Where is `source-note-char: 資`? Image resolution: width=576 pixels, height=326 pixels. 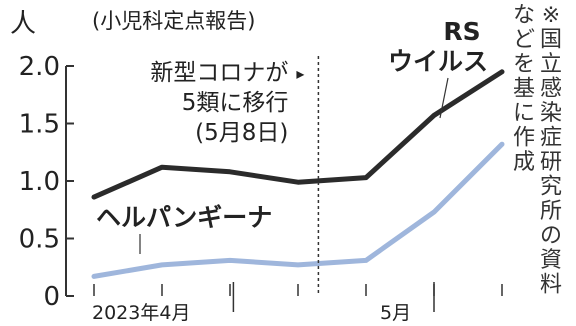 source-note-char: 資 is located at coordinates (551, 260).